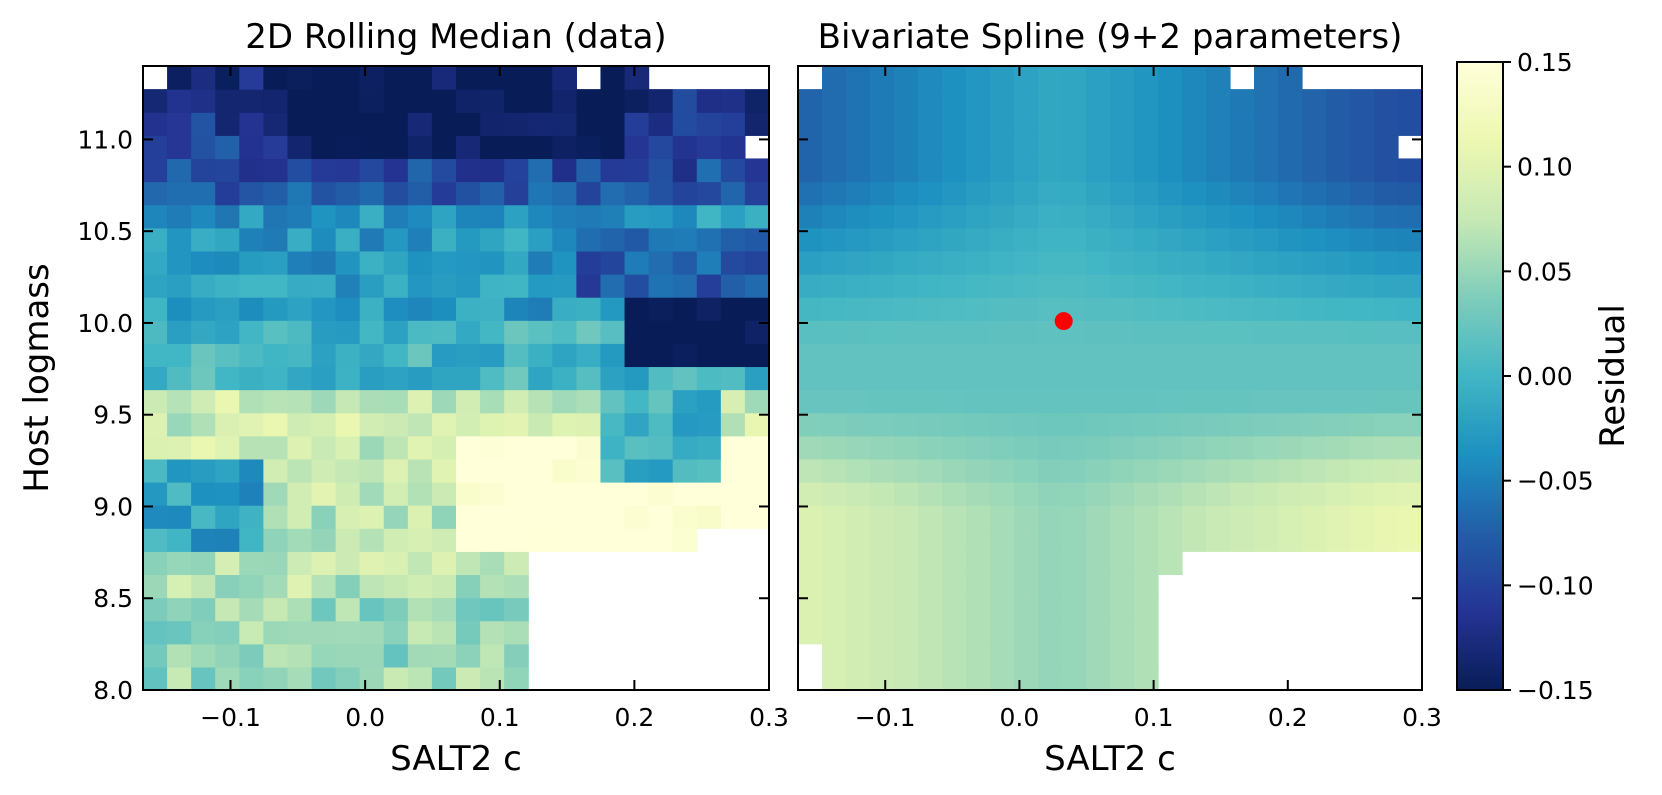 Image resolution: width=1662 pixels, height=795 pixels. I want to click on y-tick-label: 8.5, so click(113, 598).